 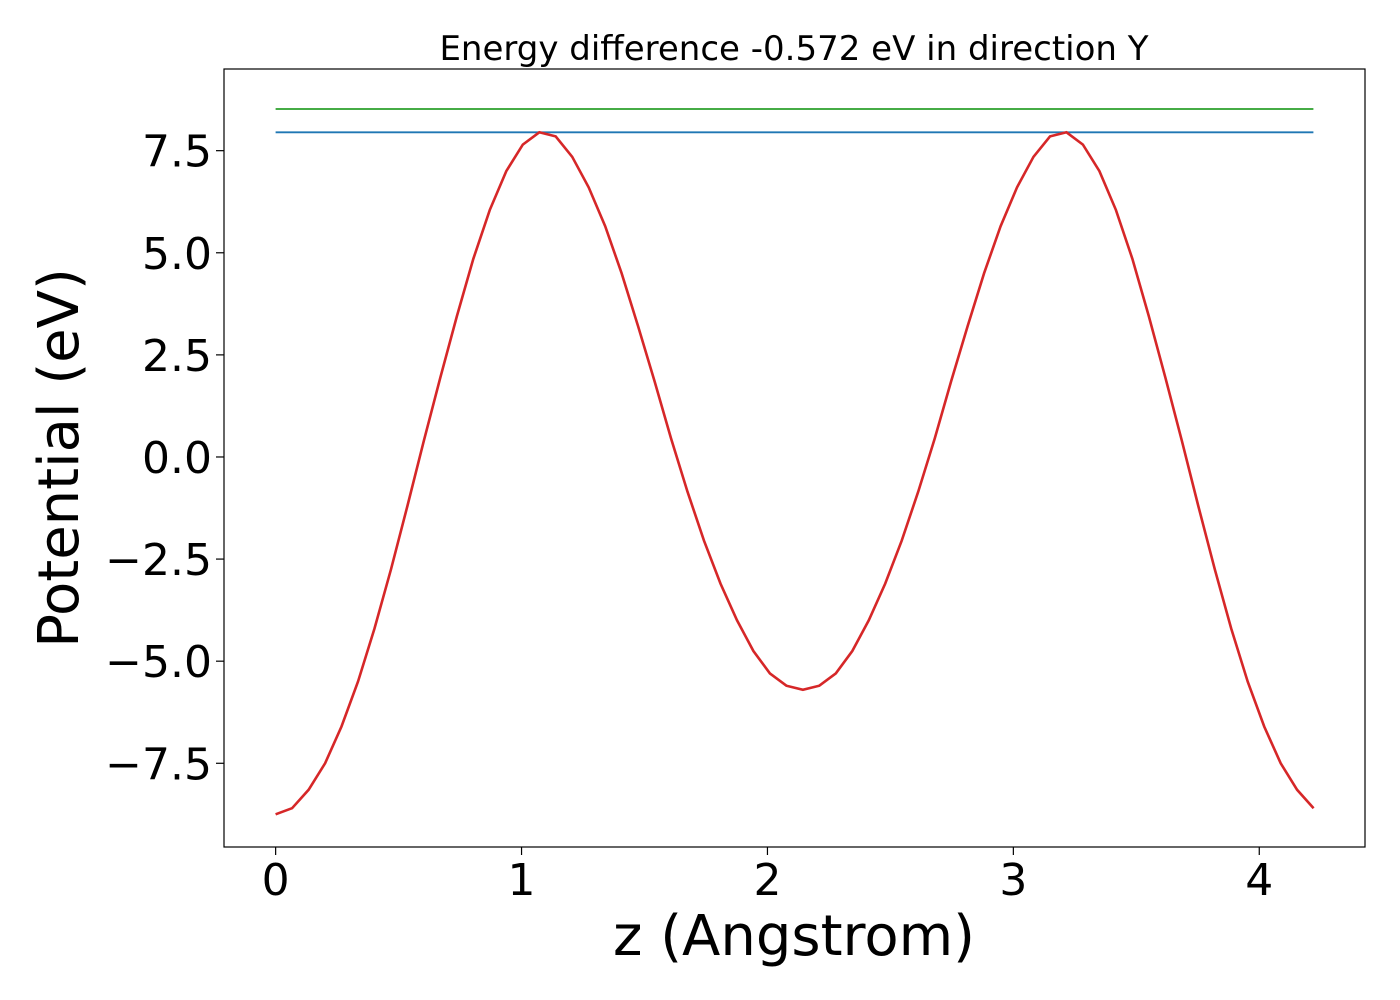 I want to click on x-tick-label: 2, so click(x=767, y=880).